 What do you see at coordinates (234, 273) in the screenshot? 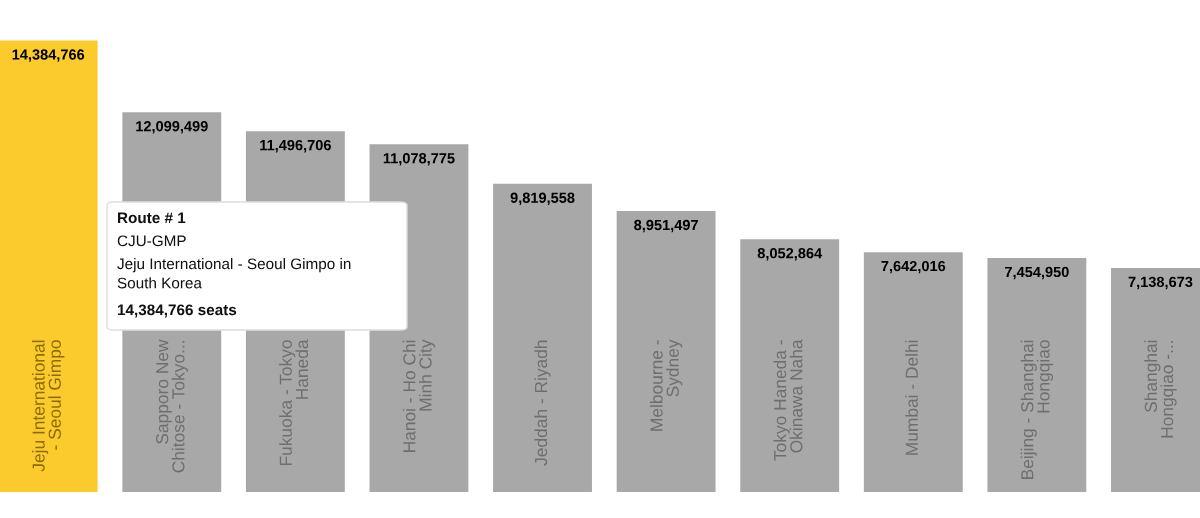
I see `annotation: Jeju International - Seoul Gimpo in South Korea` at bounding box center [234, 273].